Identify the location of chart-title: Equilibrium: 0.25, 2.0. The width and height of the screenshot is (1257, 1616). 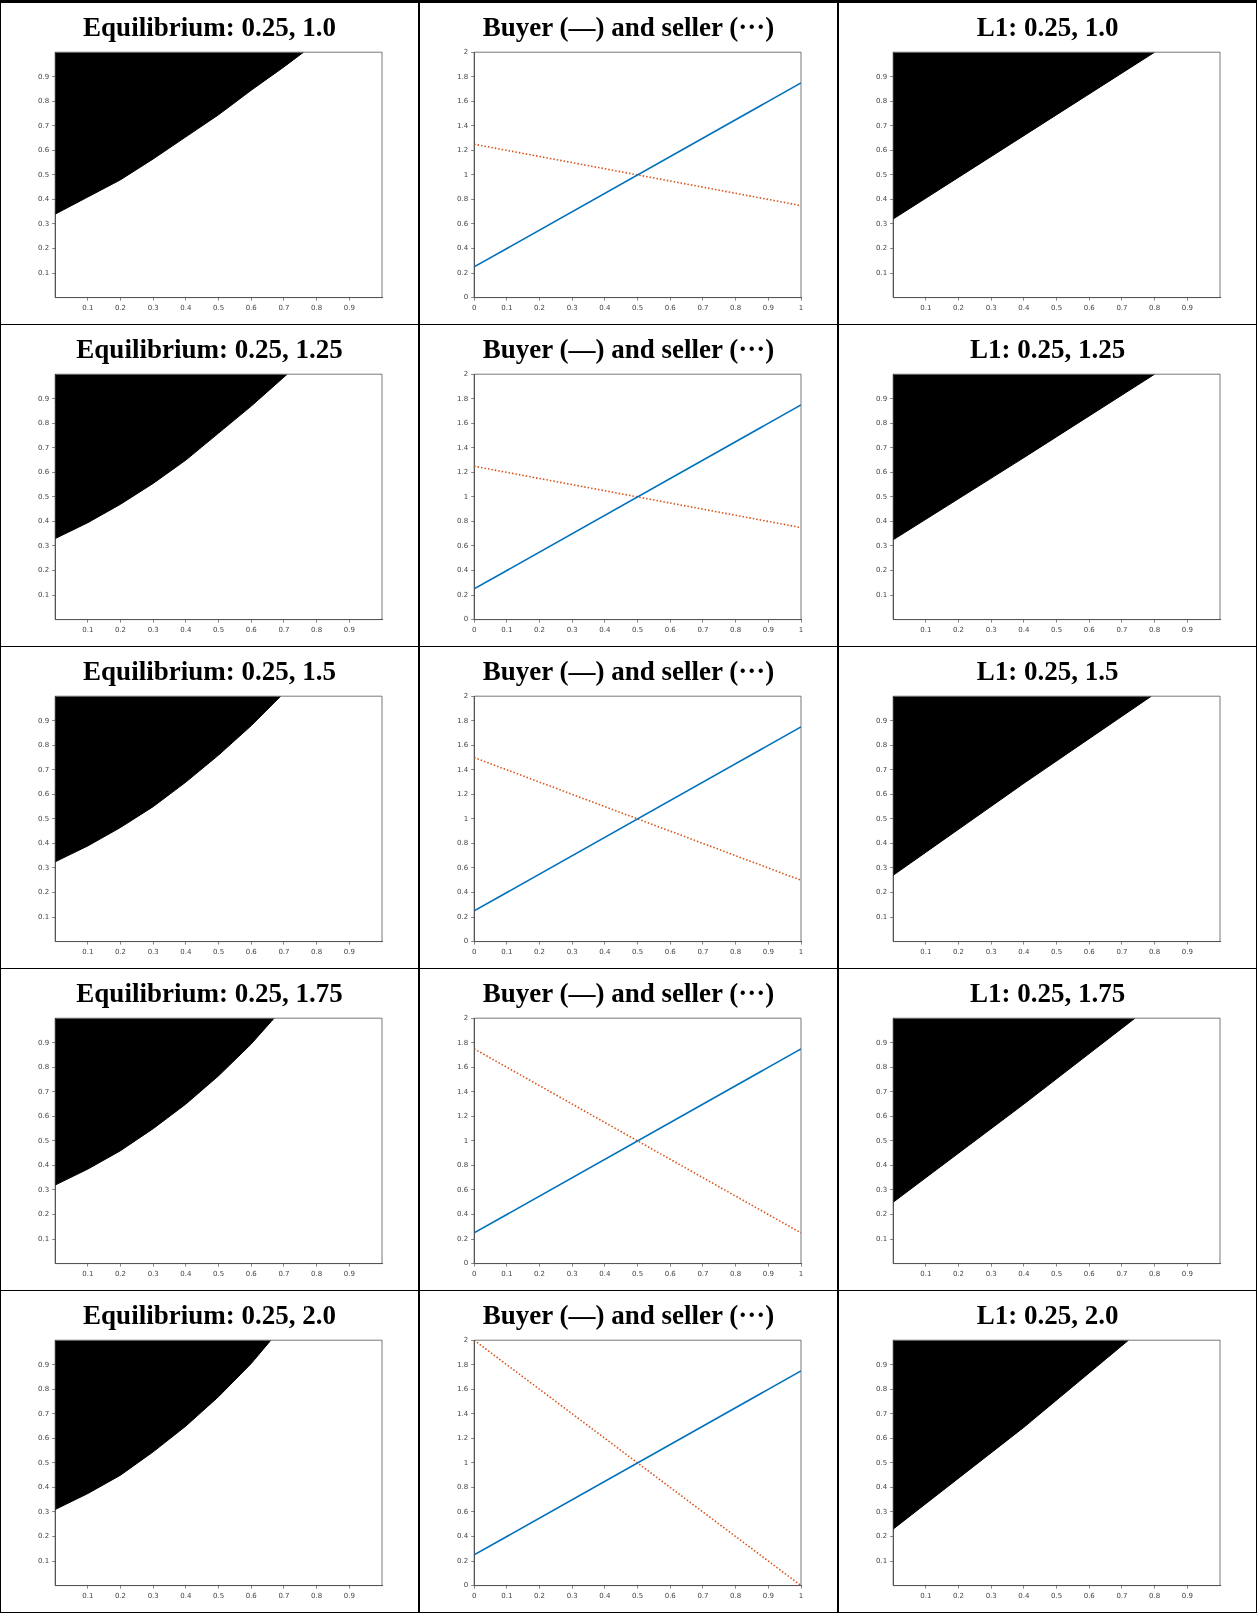
(209, 1315).